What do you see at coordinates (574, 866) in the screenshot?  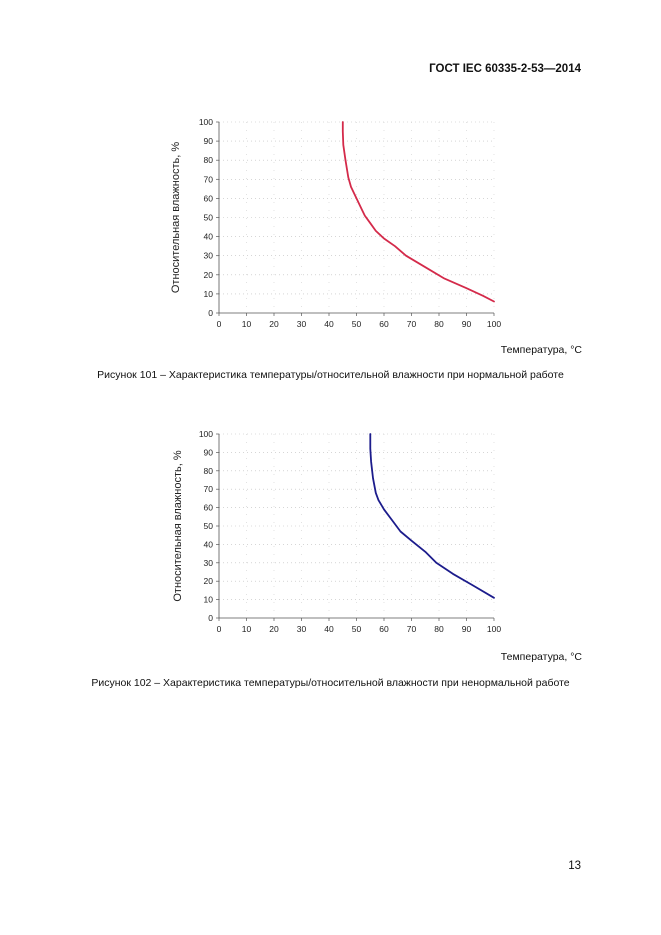 I see `page-number: 13` at bounding box center [574, 866].